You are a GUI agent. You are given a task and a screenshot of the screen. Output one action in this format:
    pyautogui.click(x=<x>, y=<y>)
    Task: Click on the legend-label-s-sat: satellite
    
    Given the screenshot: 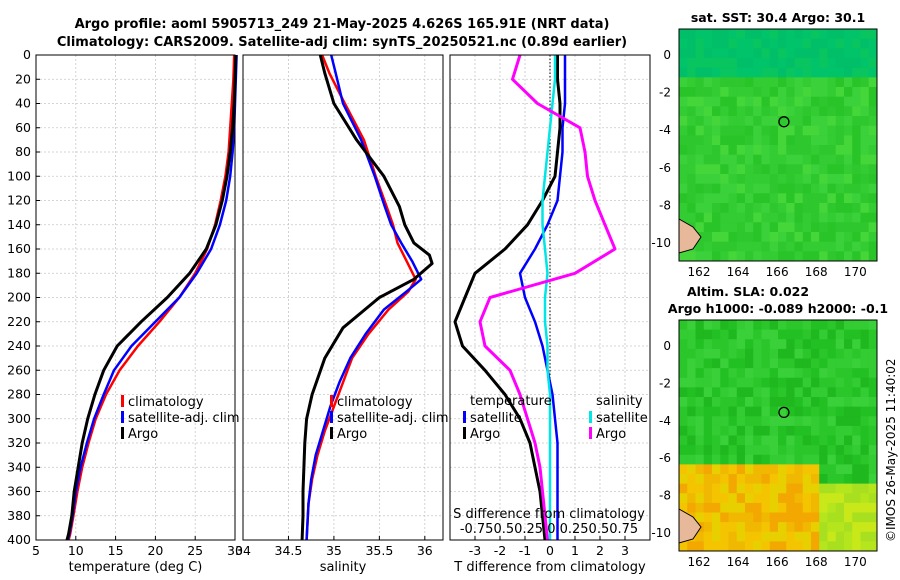 What is the action you would take?
    pyautogui.click(x=622, y=418)
    